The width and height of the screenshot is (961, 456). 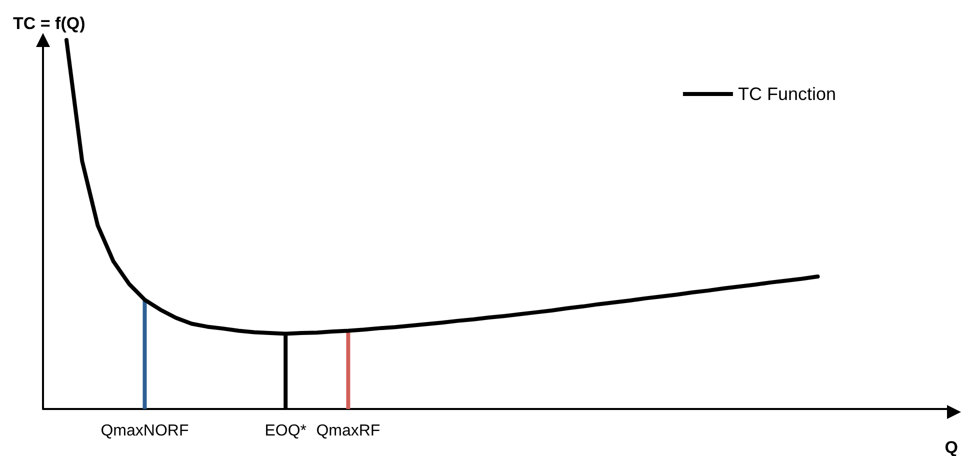 What do you see at coordinates (285, 431) in the screenshot?
I see `x-tick-label: EOQ*` at bounding box center [285, 431].